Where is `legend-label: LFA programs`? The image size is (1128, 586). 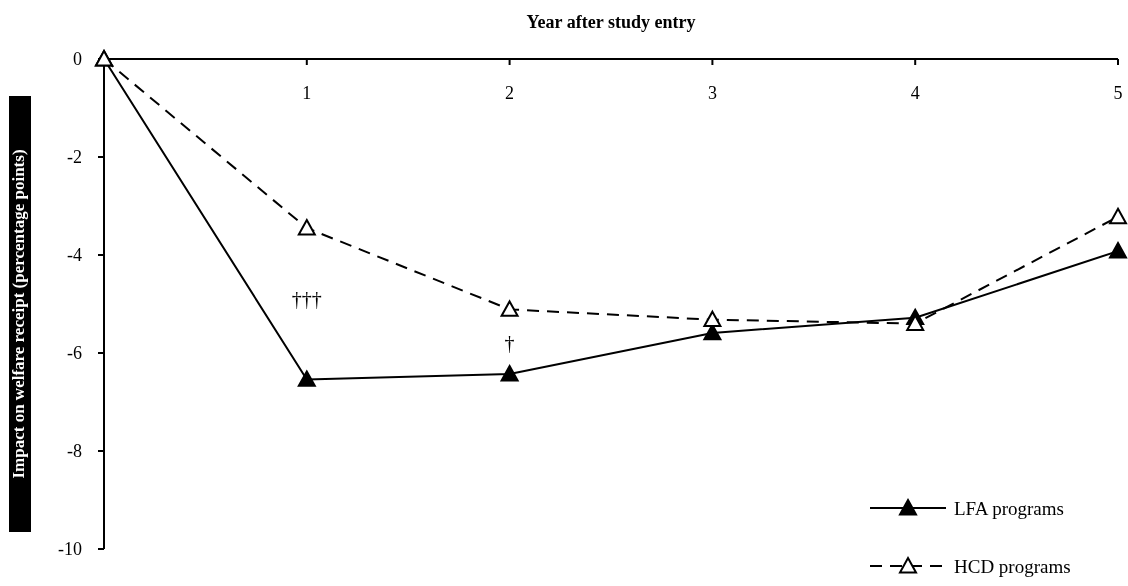 legend-label: LFA programs is located at coordinates (1009, 508).